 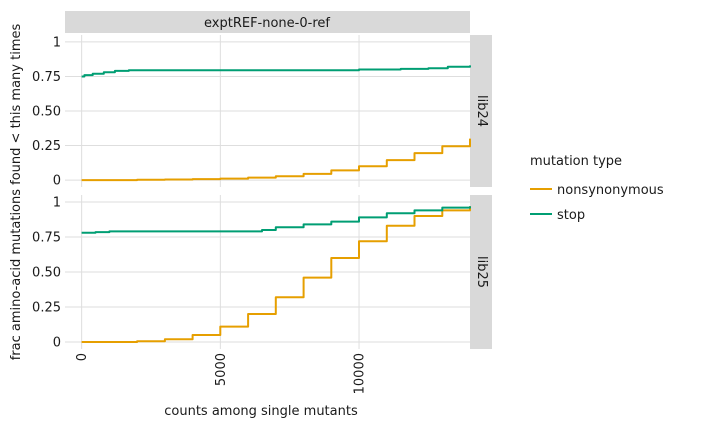 What do you see at coordinates (261, 411) in the screenshot?
I see `x-axis-title: counts among single mutants` at bounding box center [261, 411].